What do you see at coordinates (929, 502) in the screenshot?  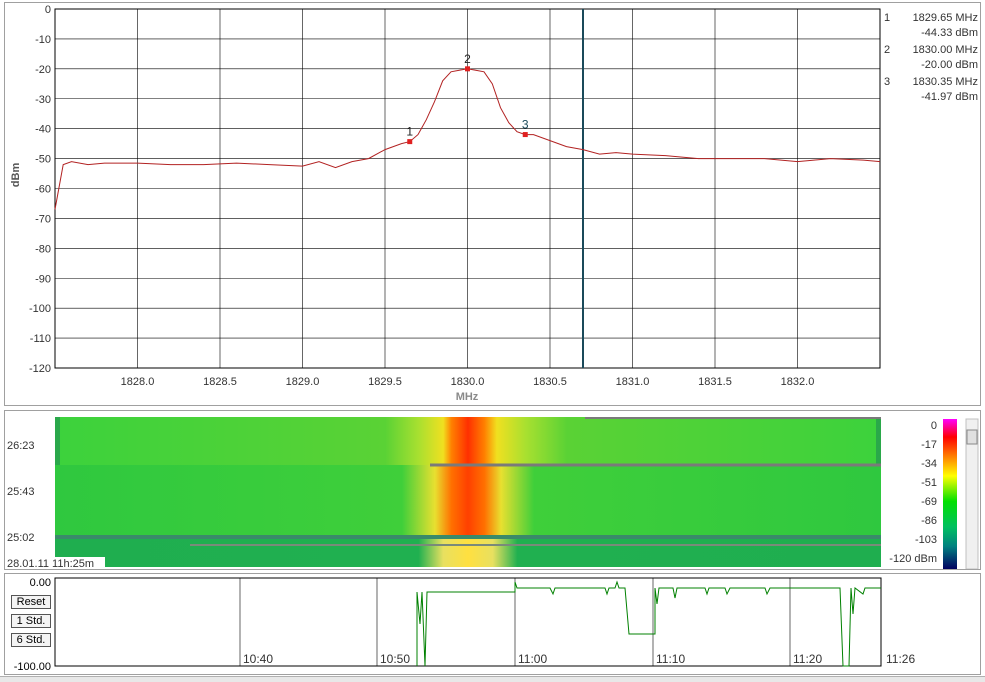 I see `colorbar-tick-label: -69` at bounding box center [929, 502].